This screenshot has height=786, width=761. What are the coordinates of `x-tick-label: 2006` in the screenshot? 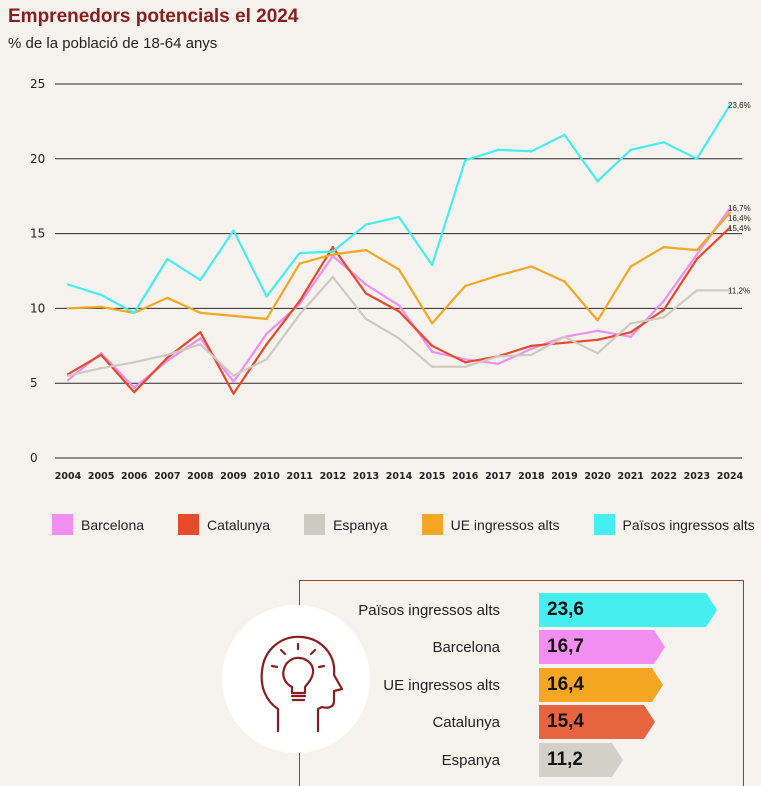 It's located at (134, 476).